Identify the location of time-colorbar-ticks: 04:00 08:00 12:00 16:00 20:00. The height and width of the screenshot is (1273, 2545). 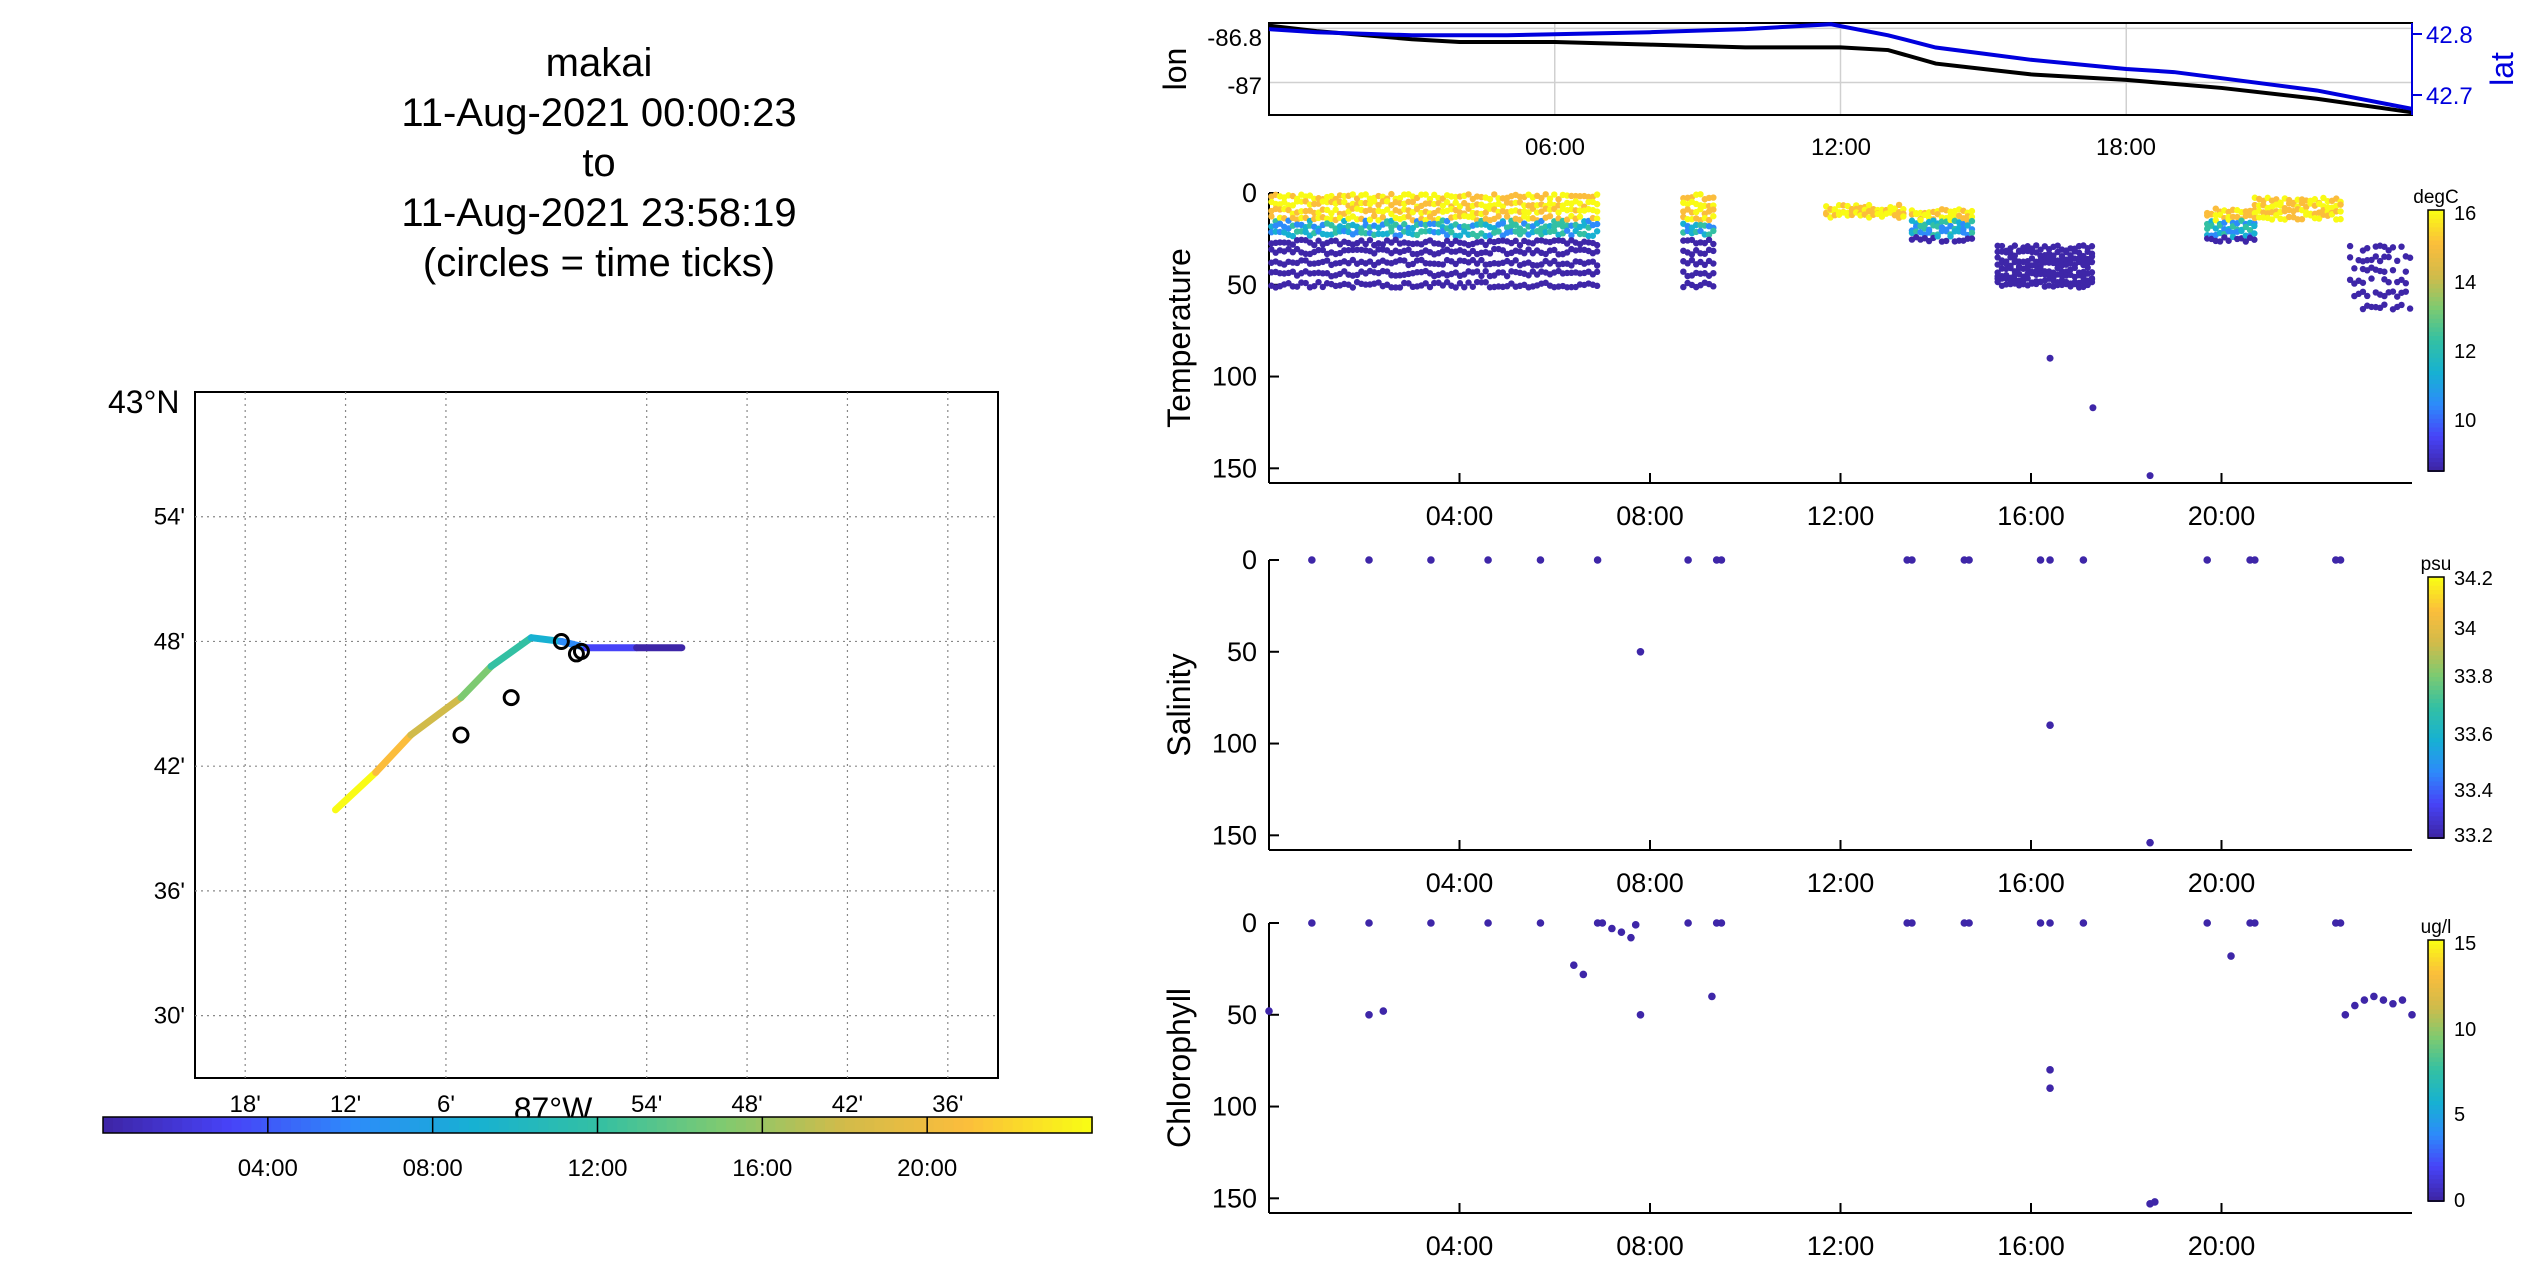
(597, 1149).